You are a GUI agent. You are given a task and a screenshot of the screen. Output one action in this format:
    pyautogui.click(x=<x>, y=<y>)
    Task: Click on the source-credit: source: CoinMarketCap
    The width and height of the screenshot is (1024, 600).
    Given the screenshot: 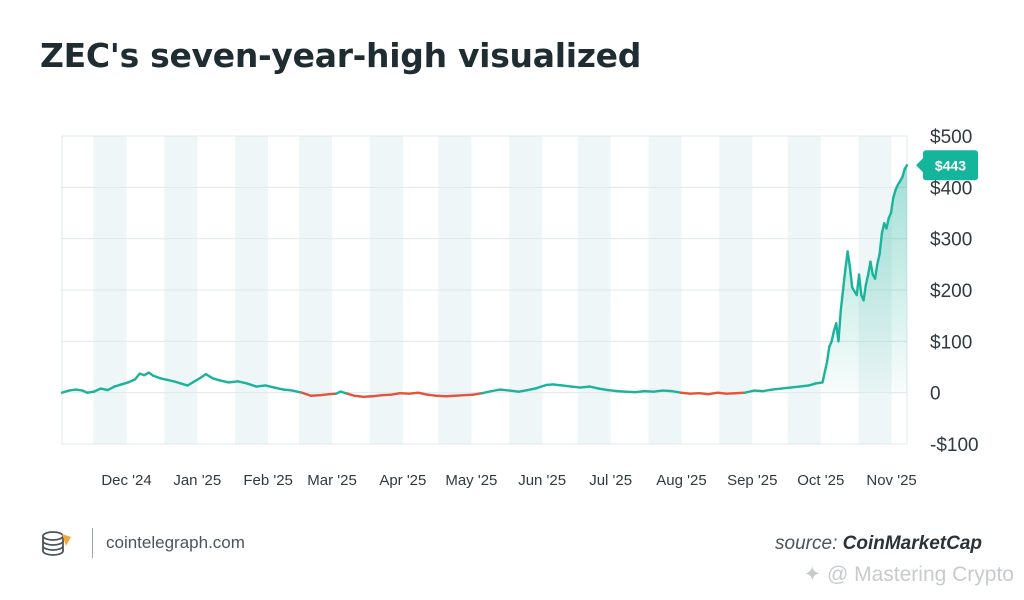 What is the action you would take?
    pyautogui.click(x=878, y=544)
    